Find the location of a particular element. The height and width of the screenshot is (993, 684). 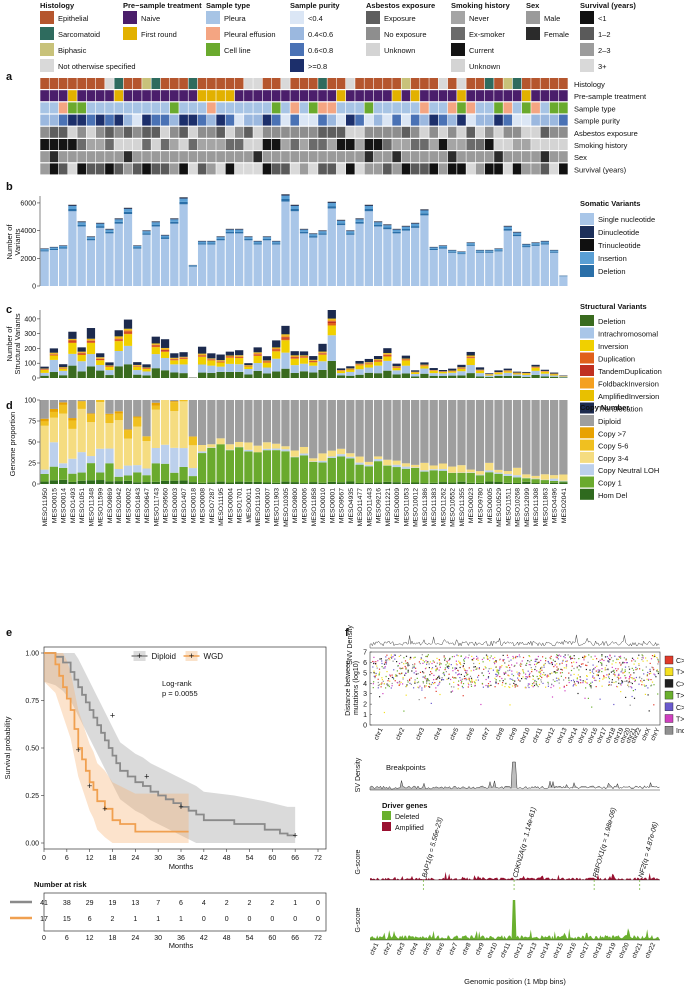

sample-label: MESO10268 is located at coordinates (518, 507).